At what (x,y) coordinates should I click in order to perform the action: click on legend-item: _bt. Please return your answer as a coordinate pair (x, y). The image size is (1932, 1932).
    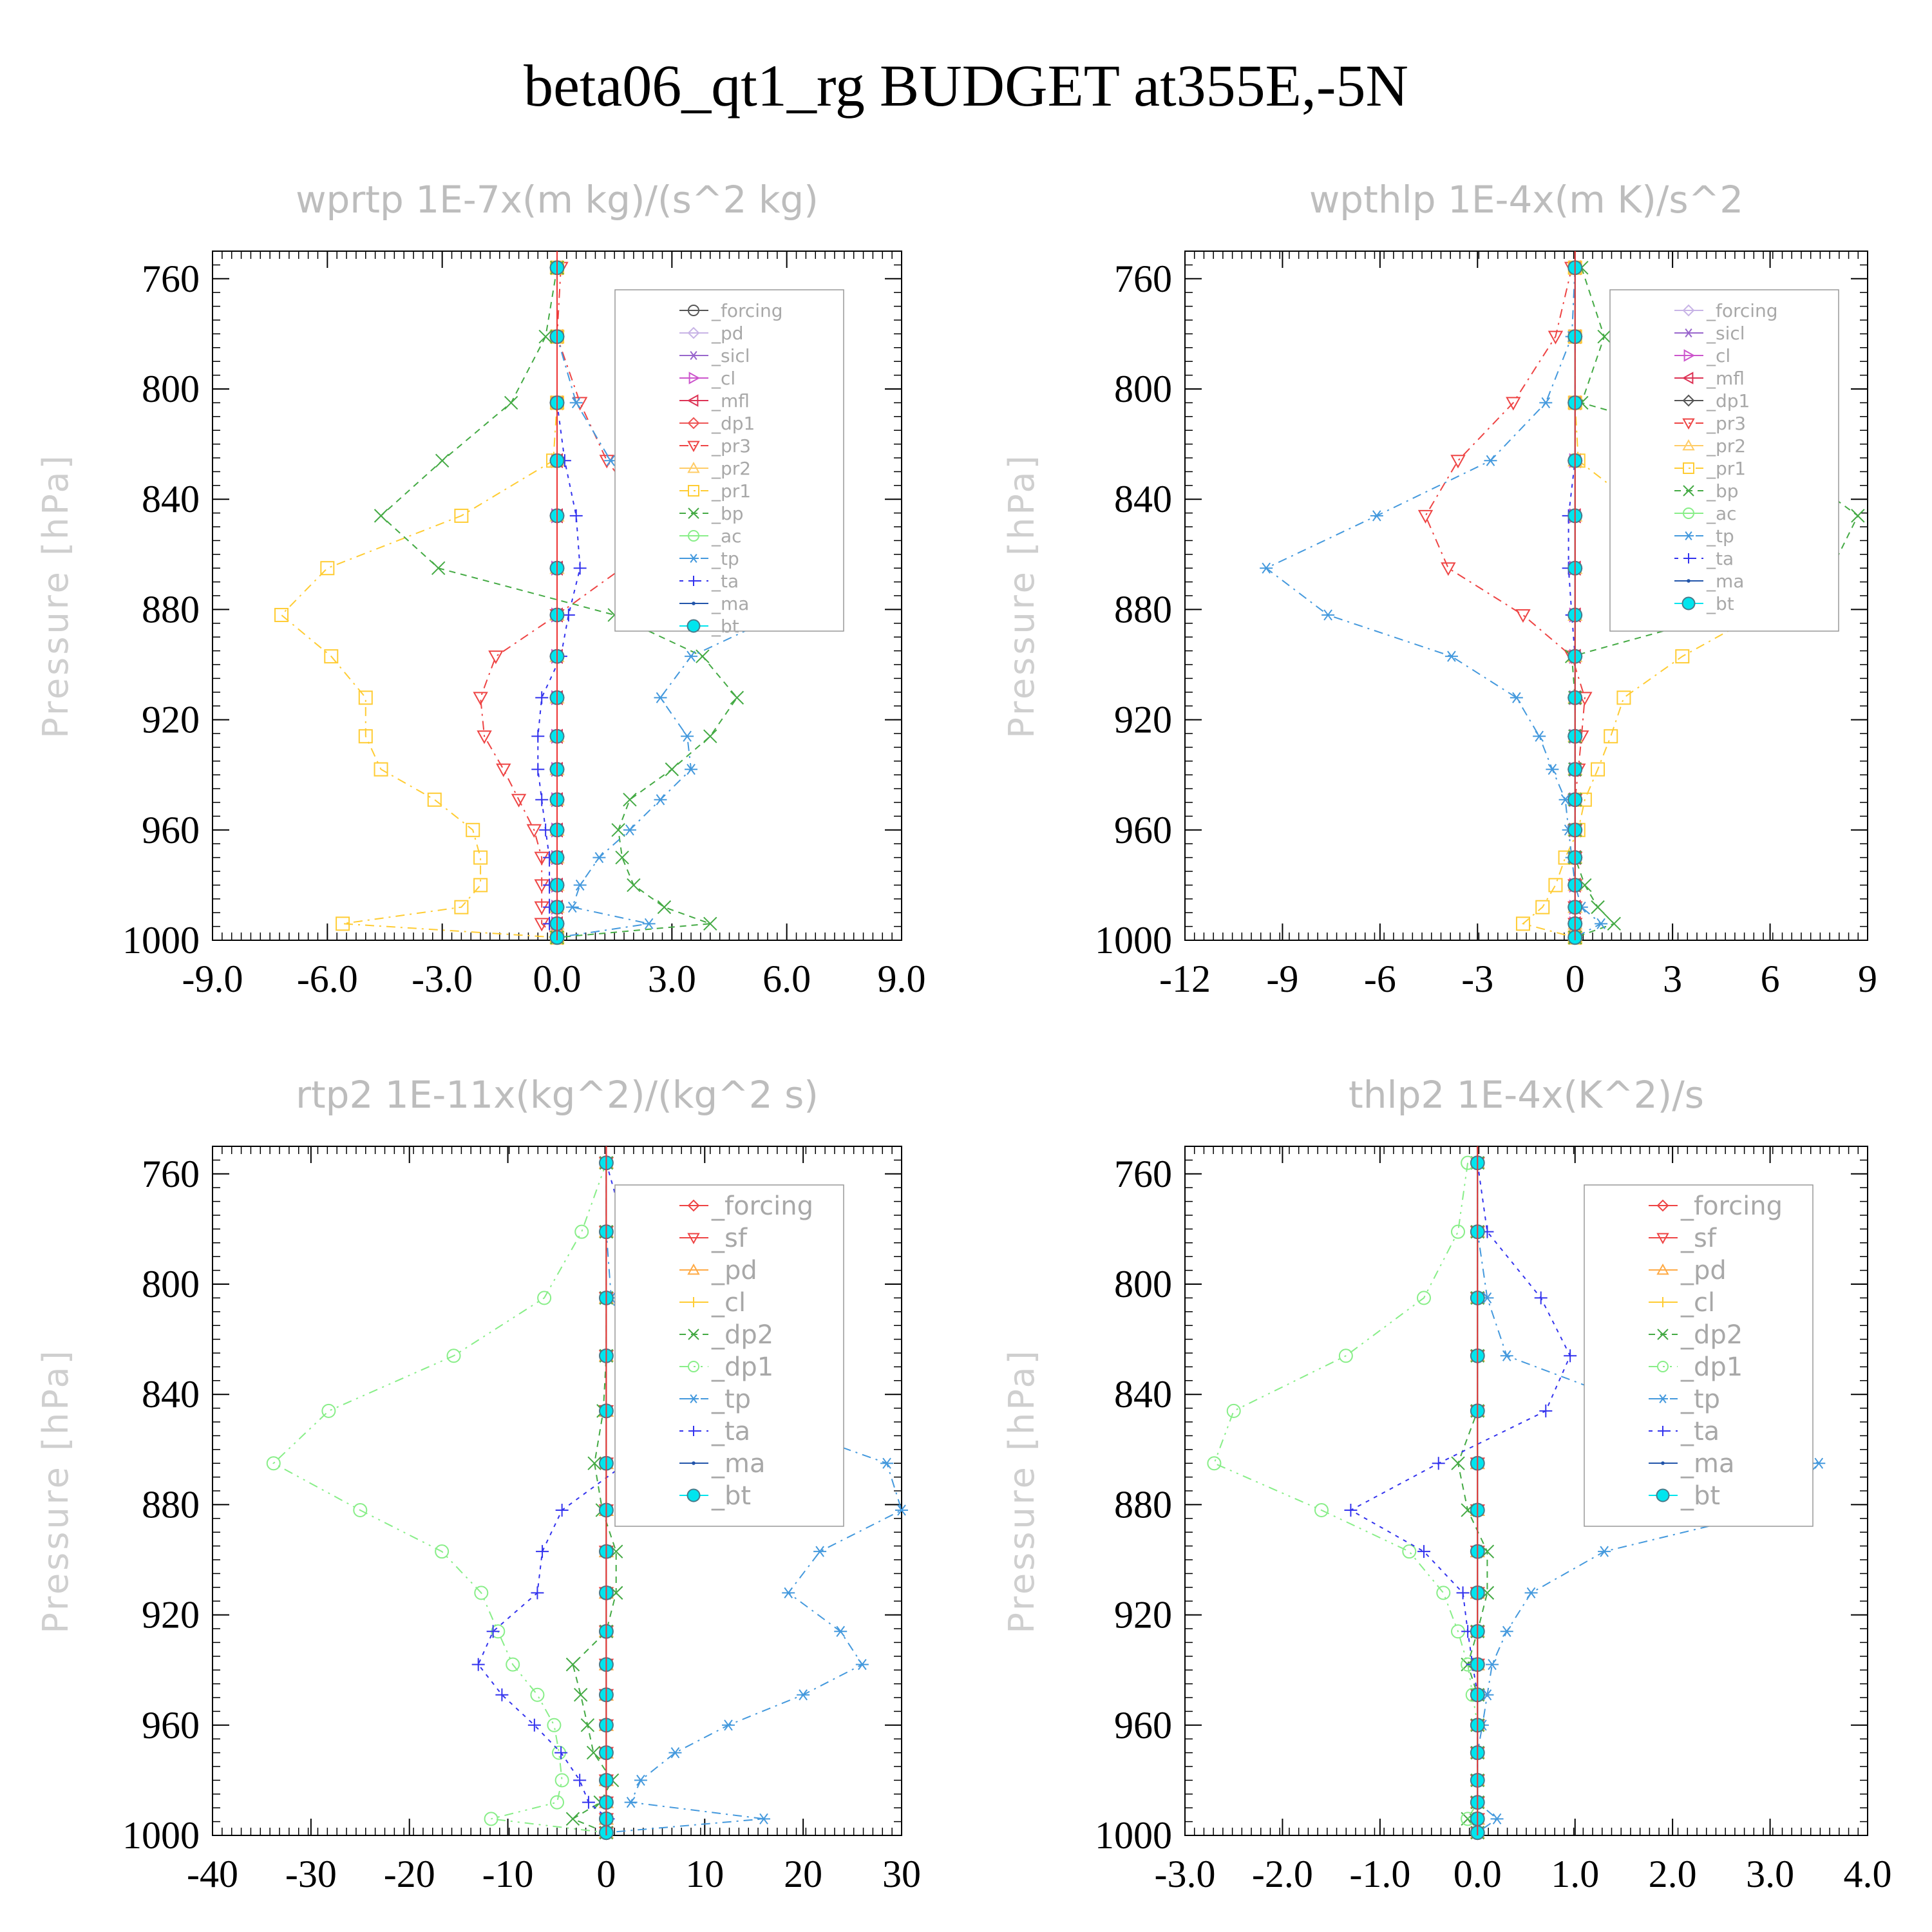
    Looking at the image, I should click on (709, 626).